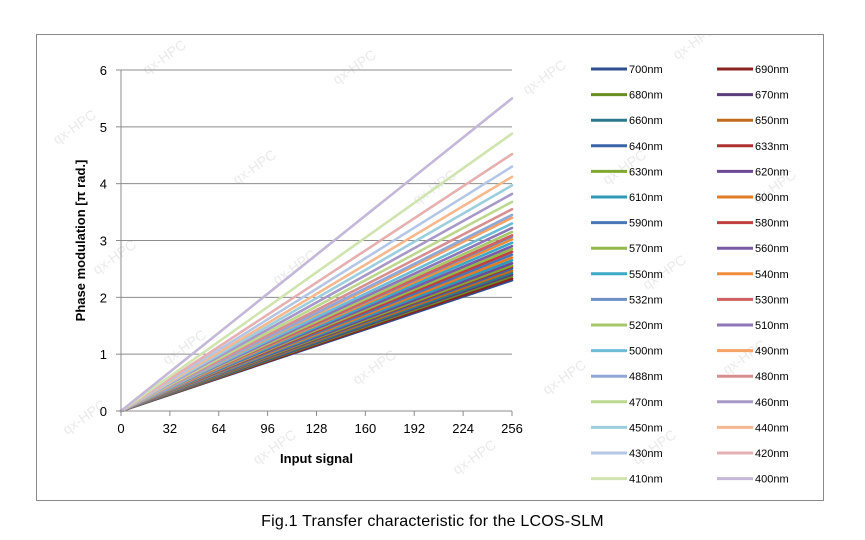 The height and width of the screenshot is (540, 865). Describe the element at coordinates (646, 249) in the screenshot. I see `legend-label: 570nm` at that location.